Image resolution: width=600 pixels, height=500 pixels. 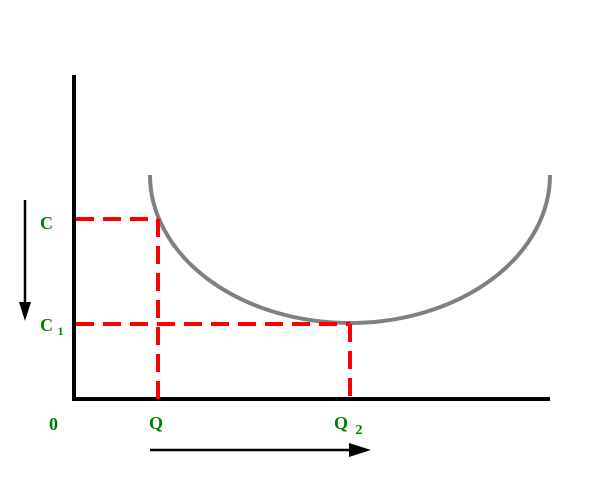 I want to click on arrow-down-icon, so click(x=25, y=260).